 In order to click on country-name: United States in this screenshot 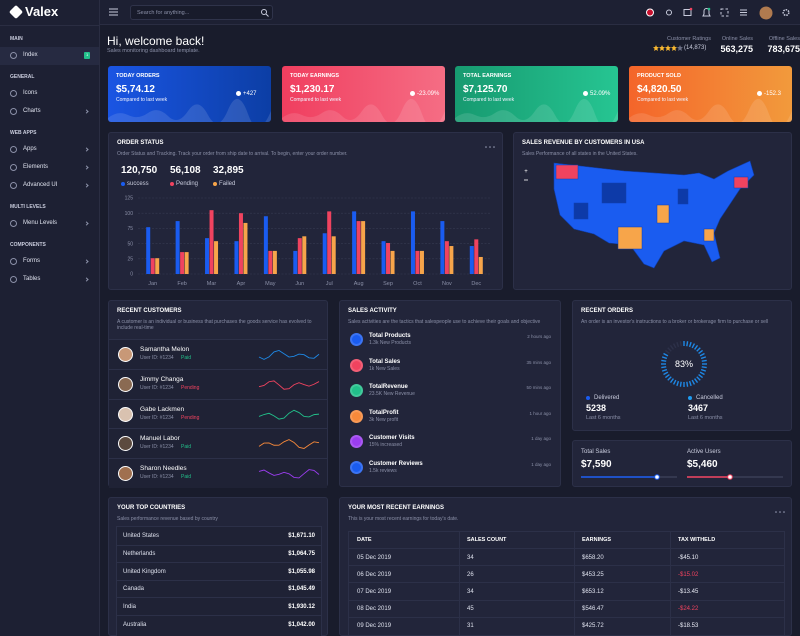, I will do `click(141, 535)`.